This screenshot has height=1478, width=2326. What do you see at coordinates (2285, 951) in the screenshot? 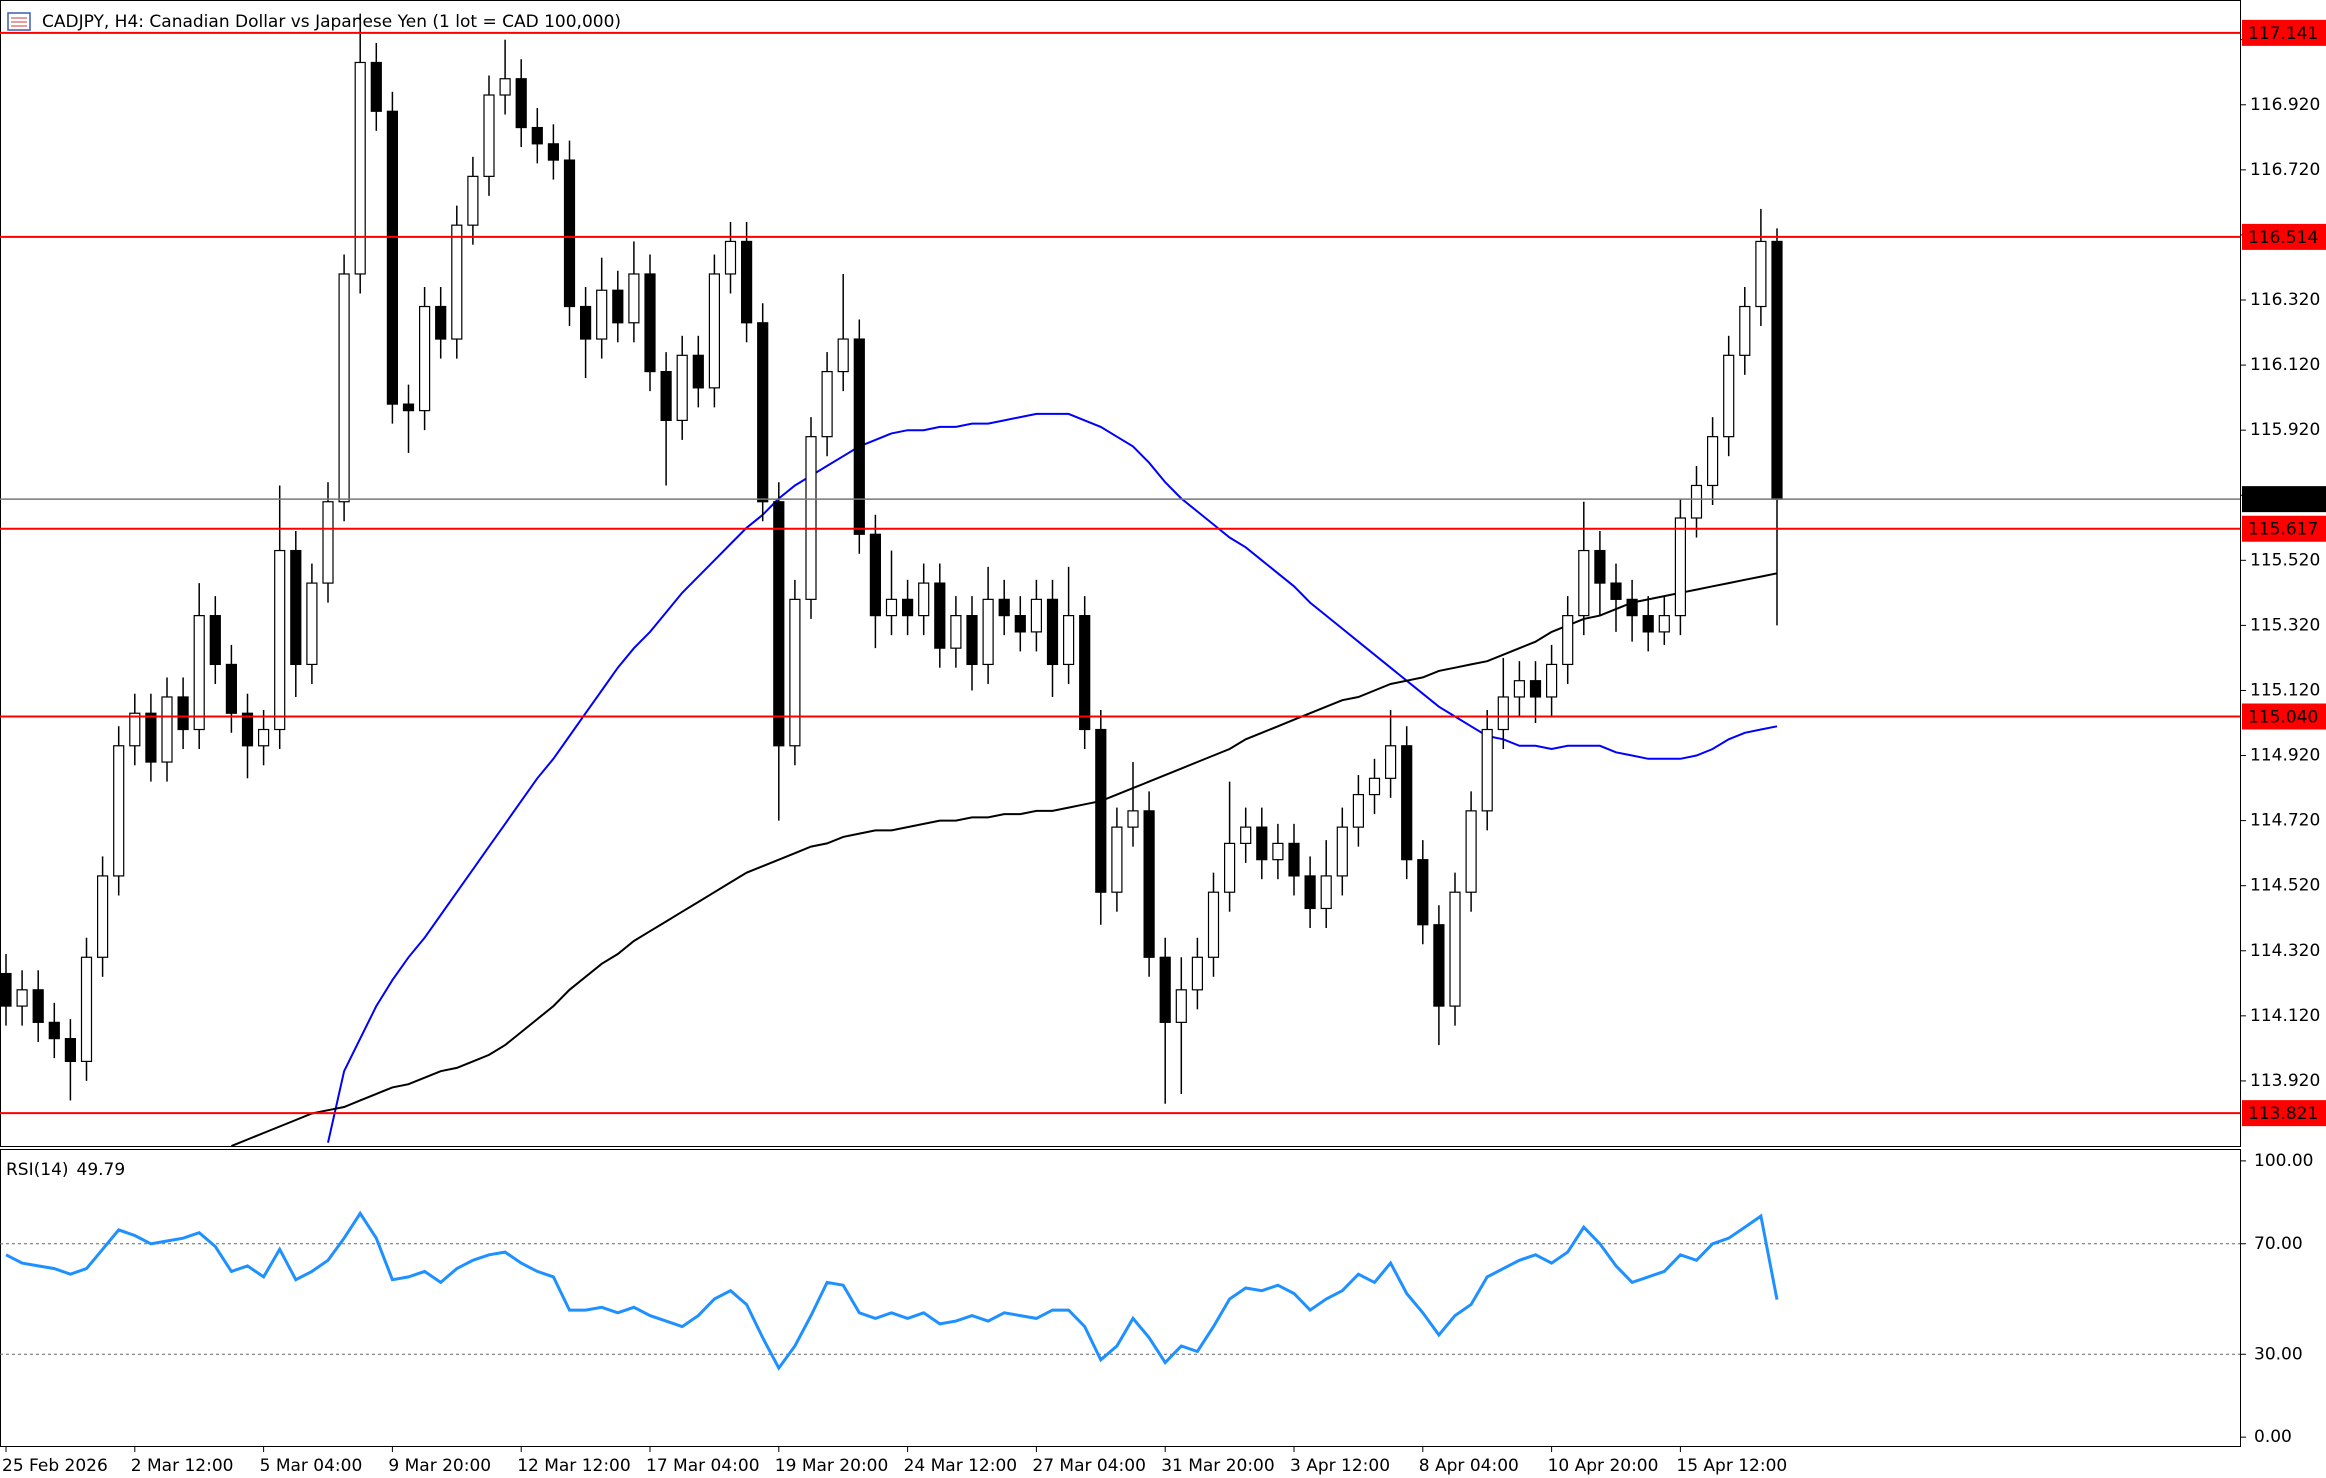
I see `y-tick-label: 114.320` at bounding box center [2285, 951].